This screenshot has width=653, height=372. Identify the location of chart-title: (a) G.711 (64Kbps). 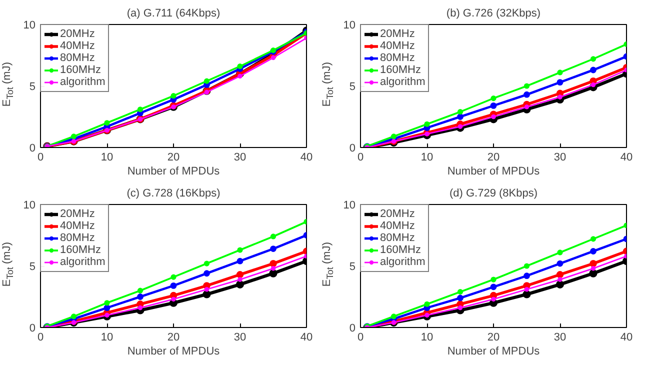
(173, 14).